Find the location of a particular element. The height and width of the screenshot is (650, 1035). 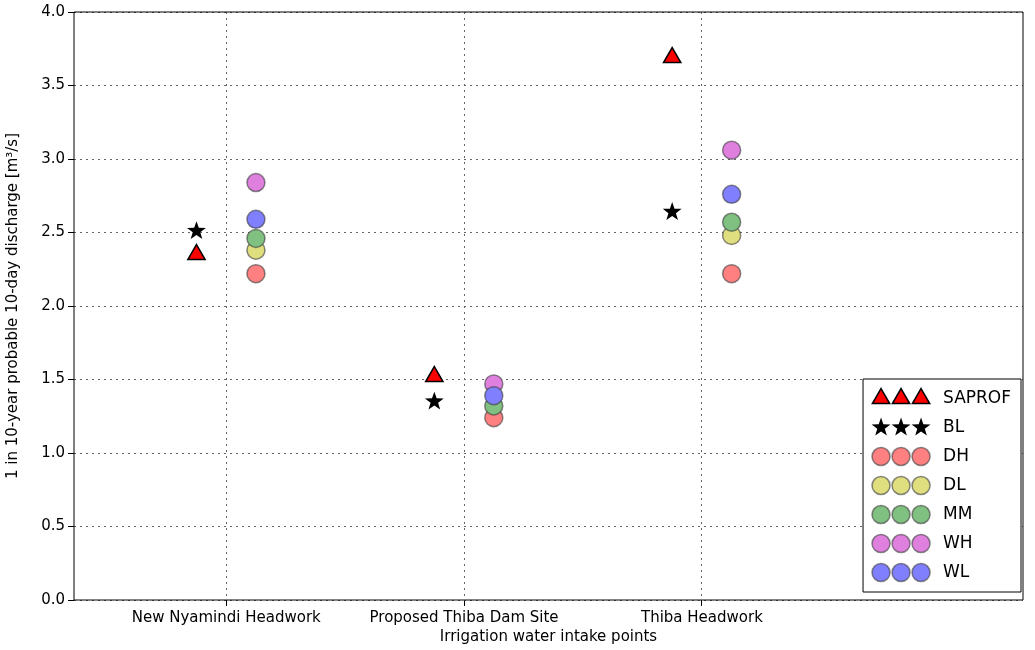

legend-label: WL is located at coordinates (956, 570).